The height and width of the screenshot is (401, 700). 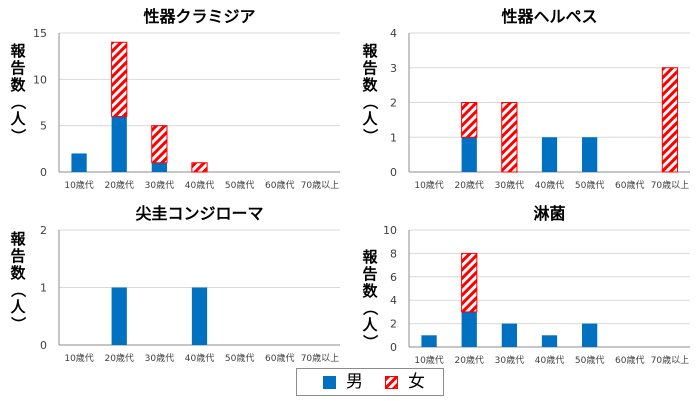 What do you see at coordinates (549, 213) in the screenshot?
I see `chart-title: 淋菌` at bounding box center [549, 213].